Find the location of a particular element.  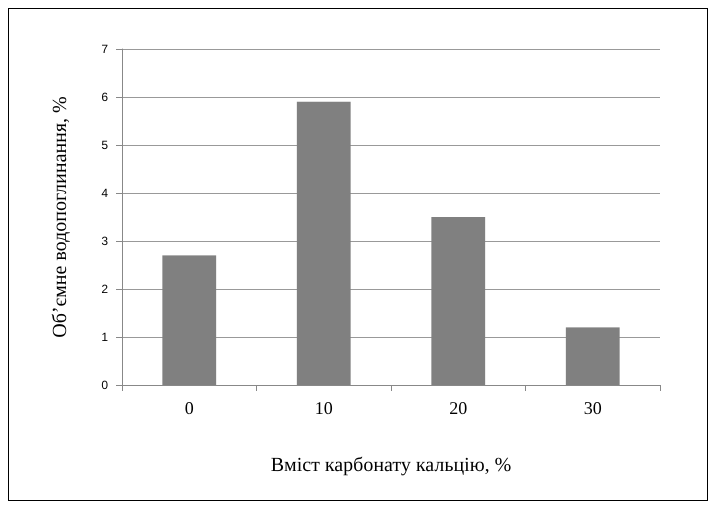

y-tick-label: 1 is located at coordinates (104, 337).